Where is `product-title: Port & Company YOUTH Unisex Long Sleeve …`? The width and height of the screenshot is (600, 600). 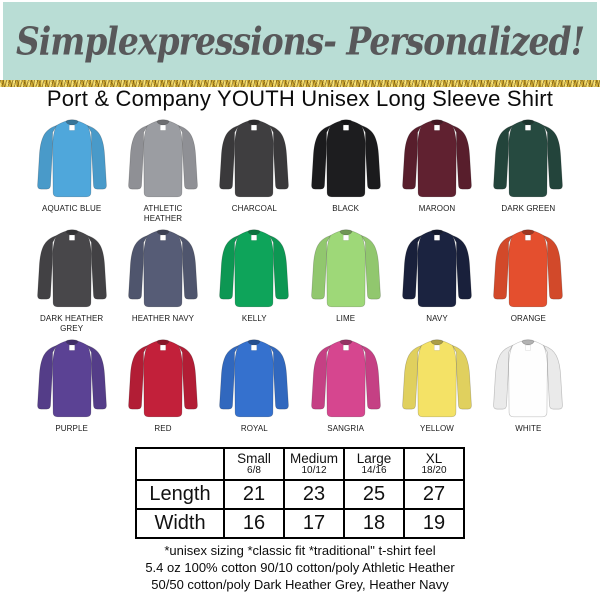
product-title: Port & Company YOUTH Unisex Long Sleeve … is located at coordinates (300, 98).